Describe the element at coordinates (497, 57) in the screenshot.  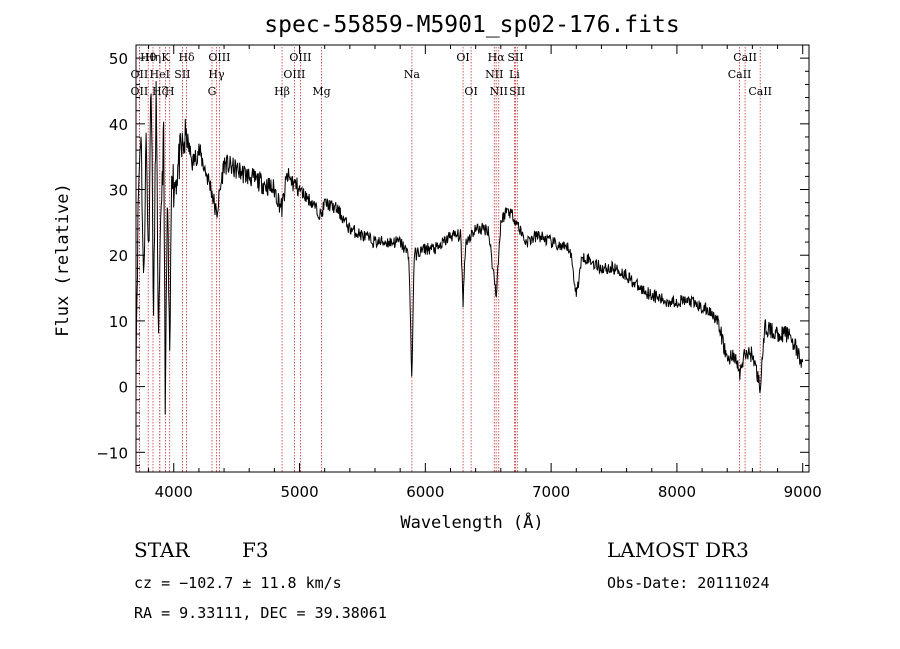
I see `emission-line-label: Hα` at that location.